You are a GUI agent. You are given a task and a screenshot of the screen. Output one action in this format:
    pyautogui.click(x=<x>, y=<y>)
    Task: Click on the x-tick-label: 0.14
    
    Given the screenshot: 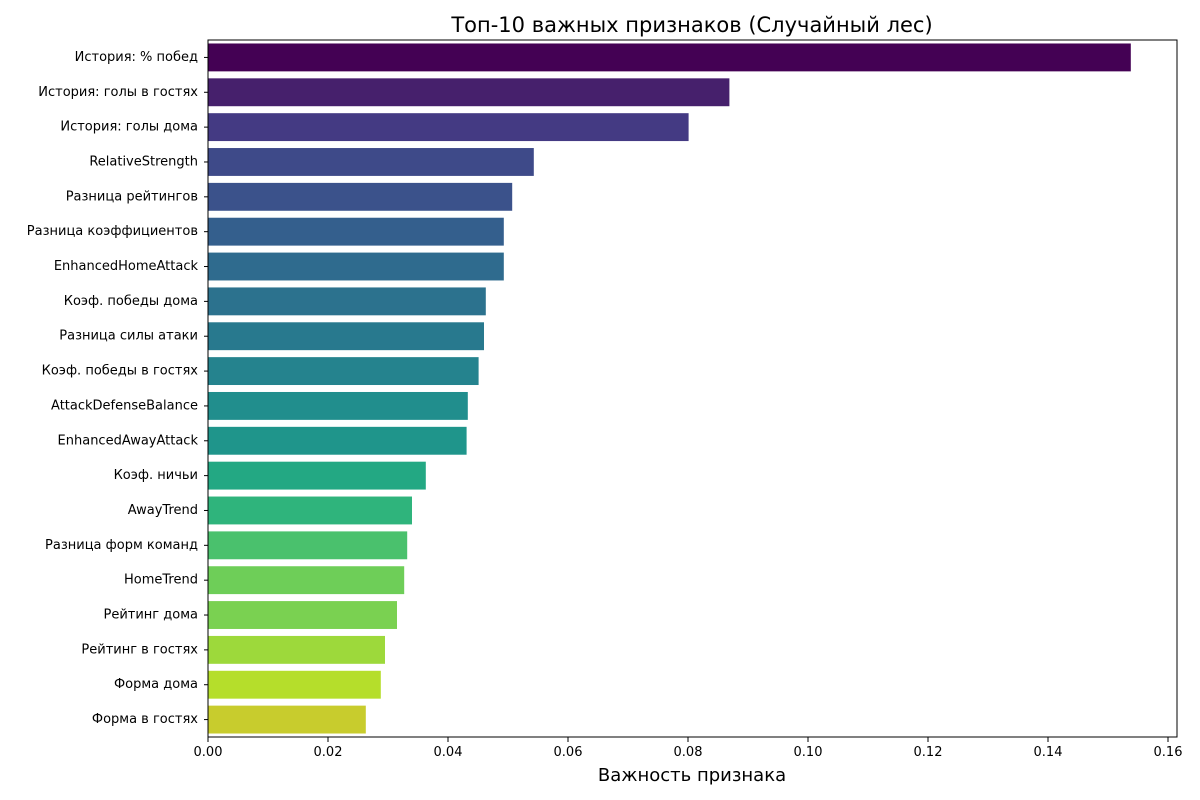 What is the action you would take?
    pyautogui.click(x=1048, y=752)
    